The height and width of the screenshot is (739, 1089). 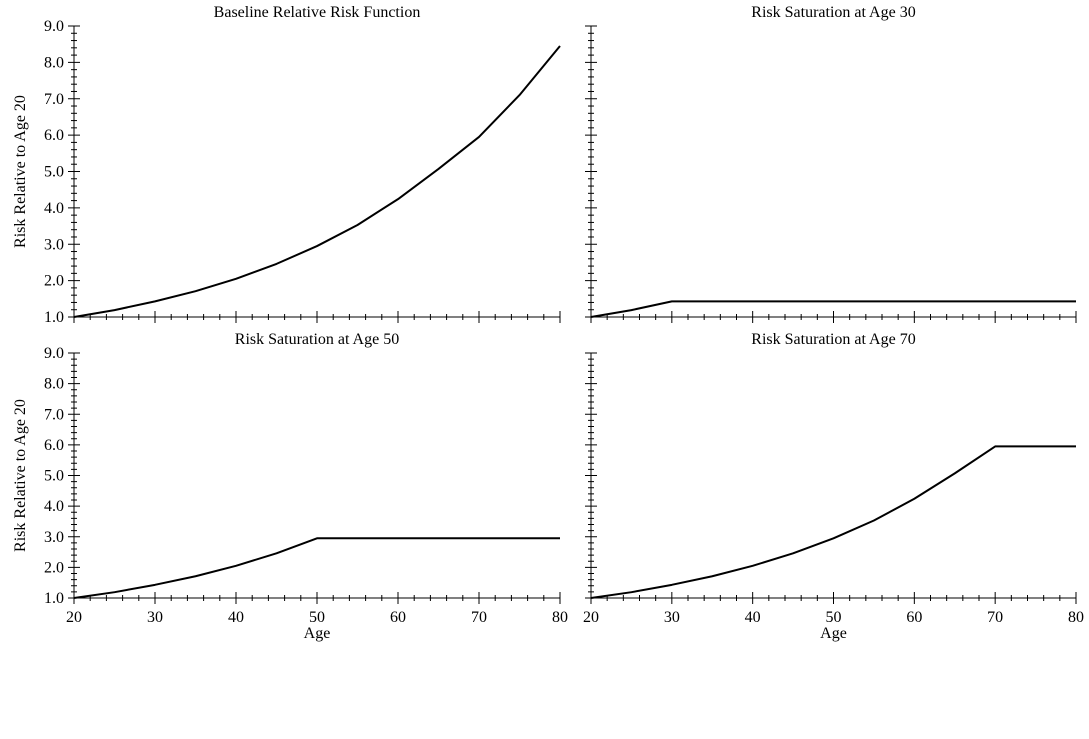 I want to click on chart-title: Risk Saturation at Age 30, so click(x=833, y=12).